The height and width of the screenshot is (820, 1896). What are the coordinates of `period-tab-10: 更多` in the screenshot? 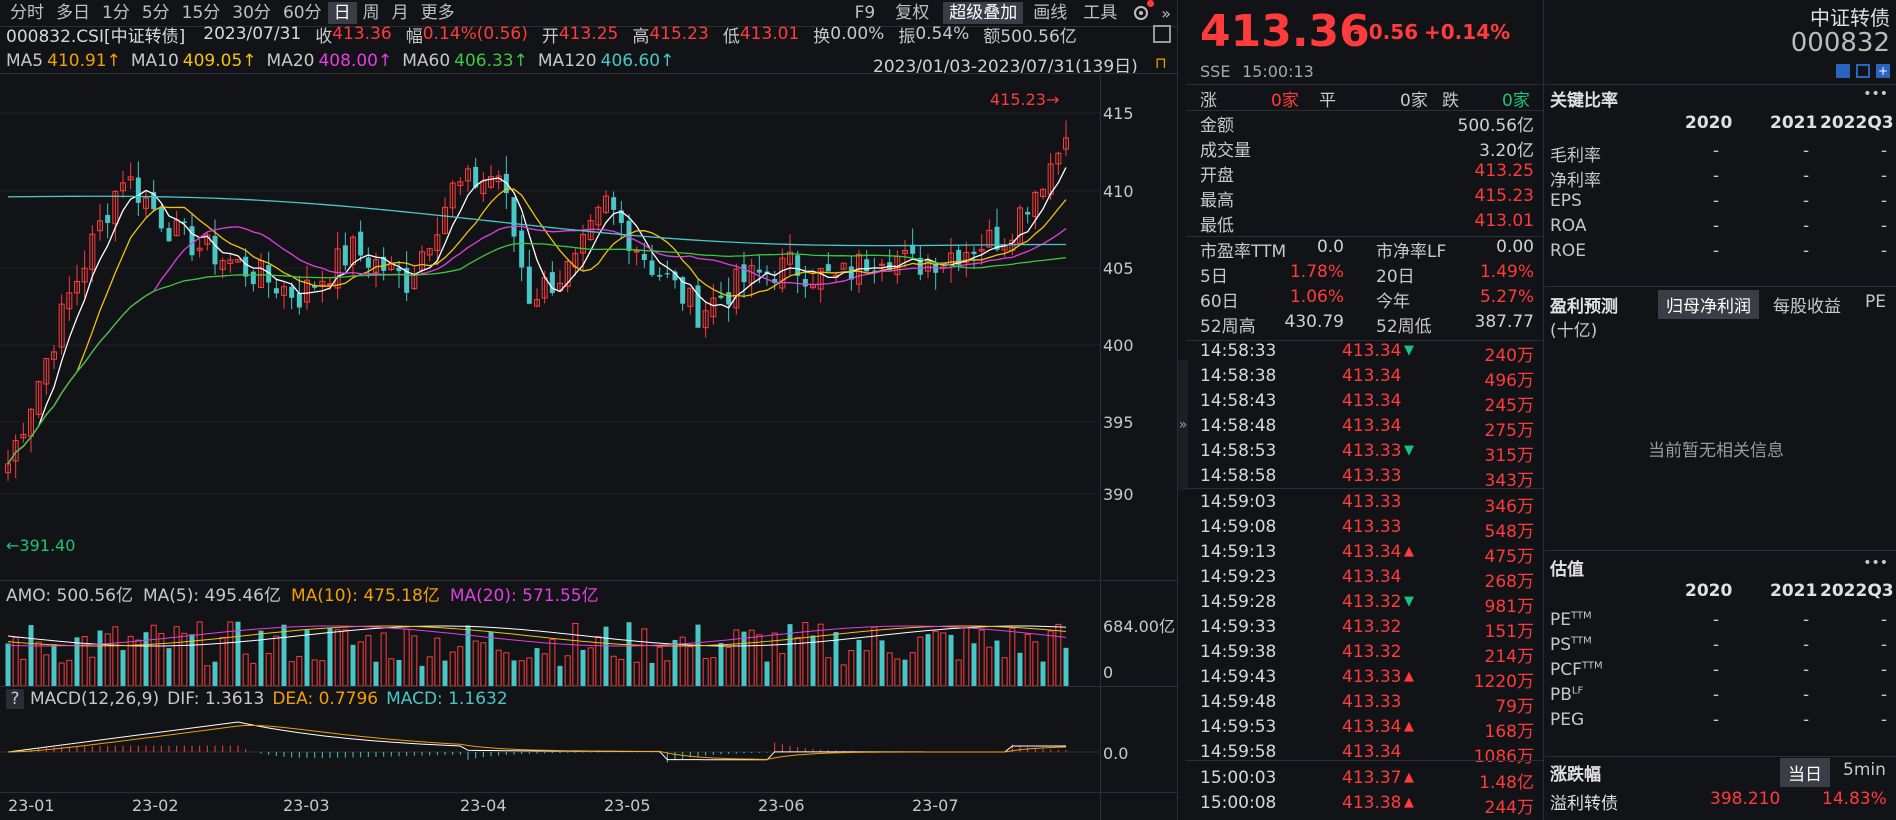 It's located at (437, 13).